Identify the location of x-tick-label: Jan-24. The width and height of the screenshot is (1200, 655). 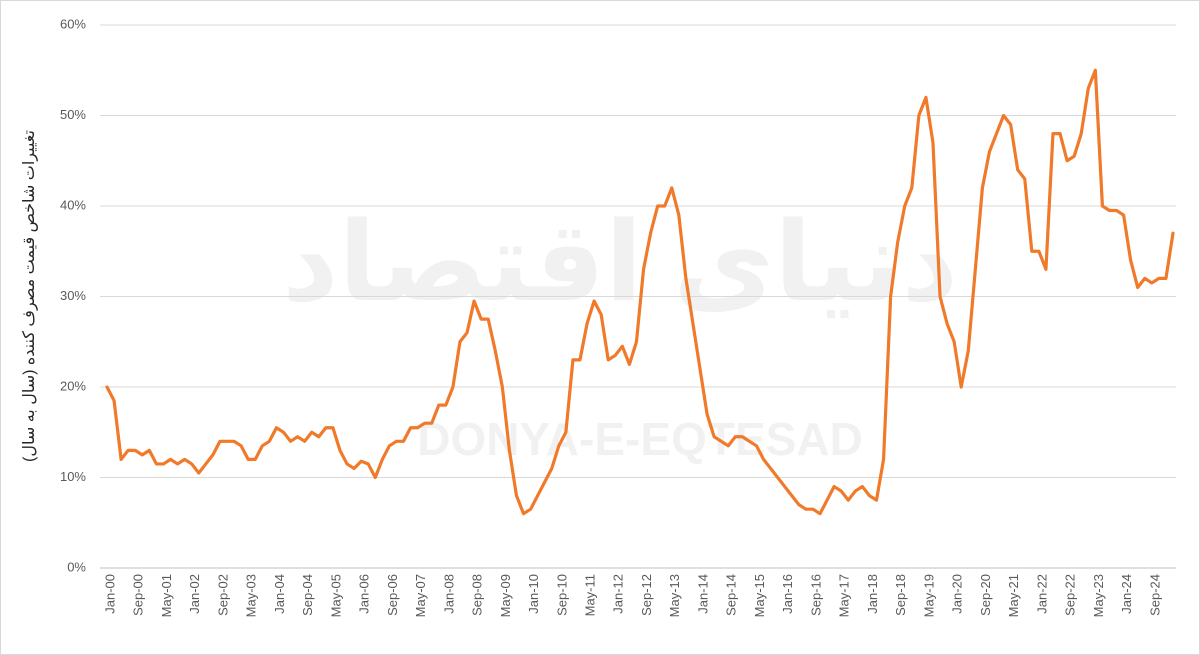
(1126, 594).